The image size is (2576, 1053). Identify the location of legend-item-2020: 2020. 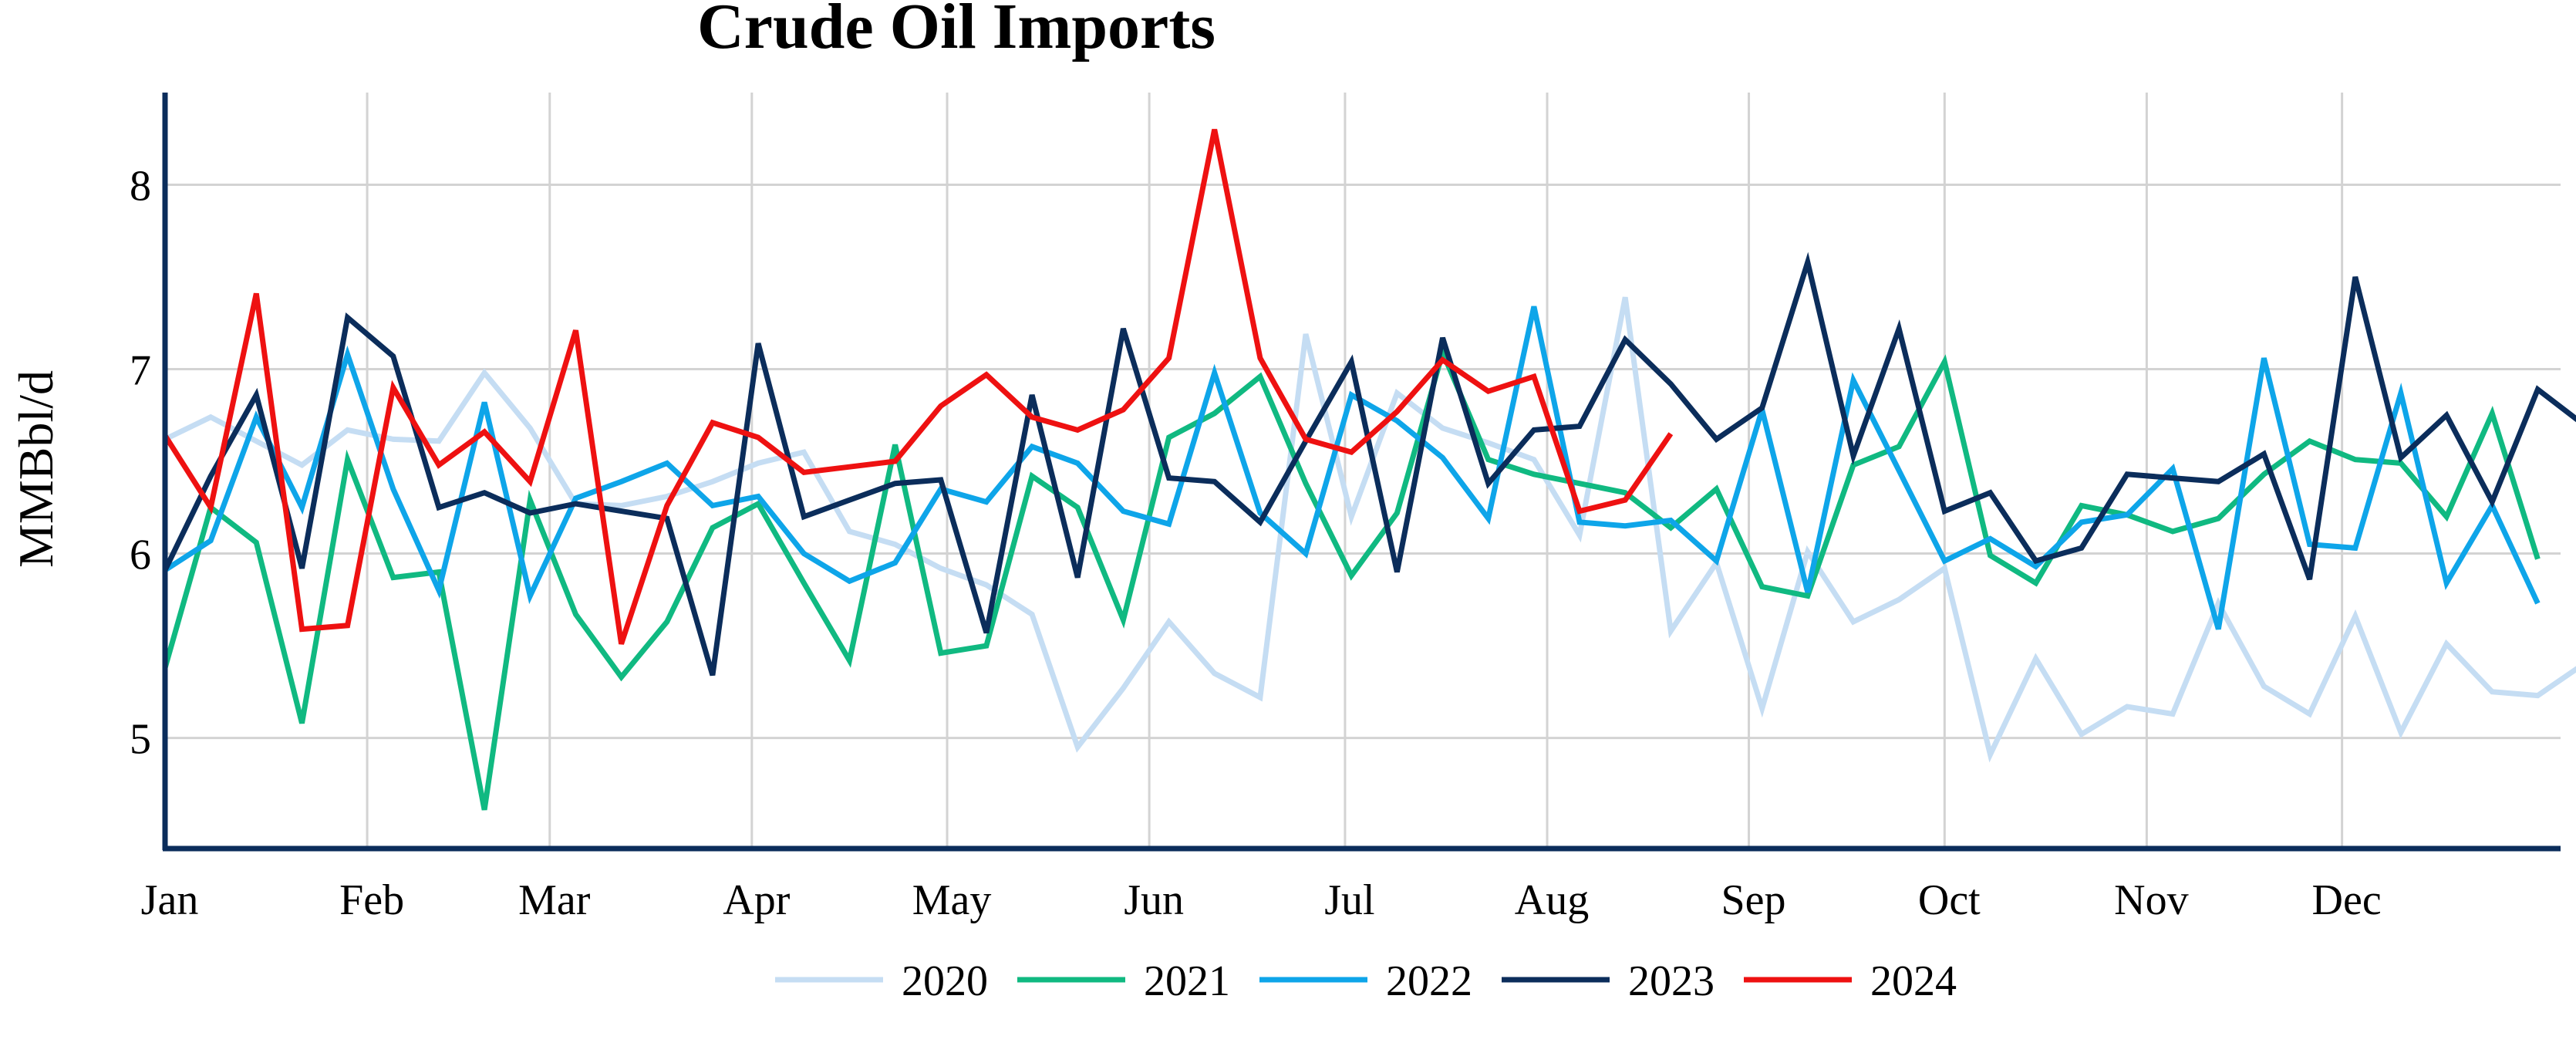
(881, 981).